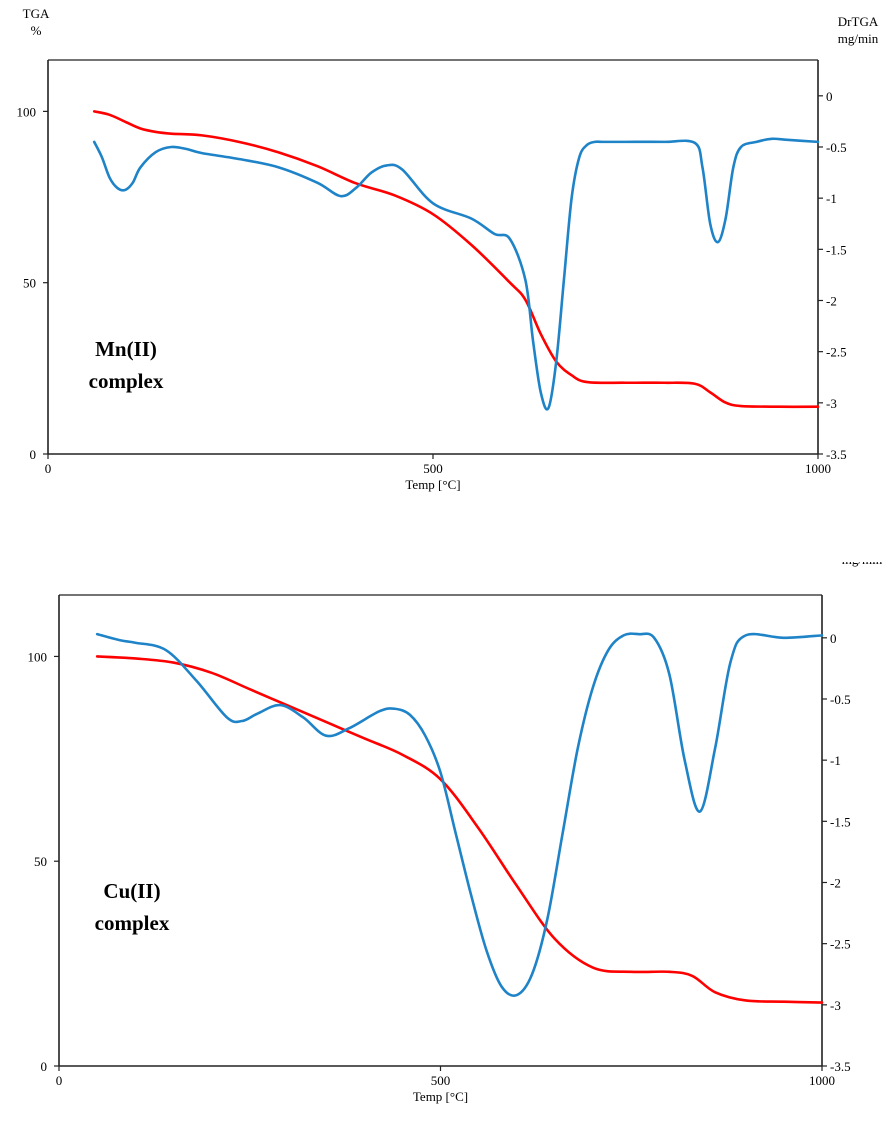 This screenshot has height=1129, width=891. What do you see at coordinates (36, 30) in the screenshot?
I see `left-axis-unit: %` at bounding box center [36, 30].